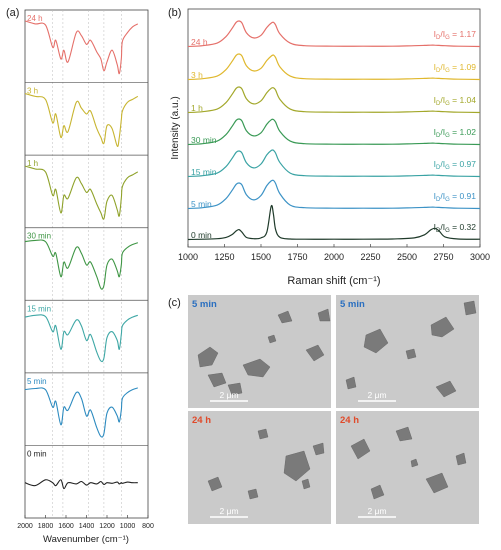 Image resolution: width=501 pixels, height=550 pixels. What do you see at coordinates (12, 13) in the screenshot?
I see `panel-a-label: (a)` at bounding box center [12, 13].